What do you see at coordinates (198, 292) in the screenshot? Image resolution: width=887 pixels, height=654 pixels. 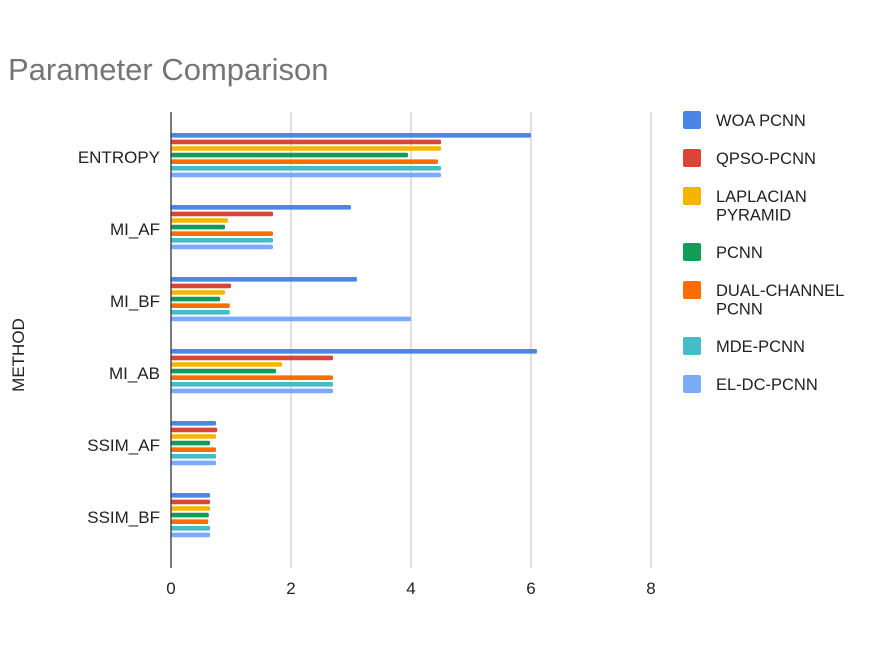 I see `bar-mi-bf-laplacian-pyramid` at bounding box center [198, 292].